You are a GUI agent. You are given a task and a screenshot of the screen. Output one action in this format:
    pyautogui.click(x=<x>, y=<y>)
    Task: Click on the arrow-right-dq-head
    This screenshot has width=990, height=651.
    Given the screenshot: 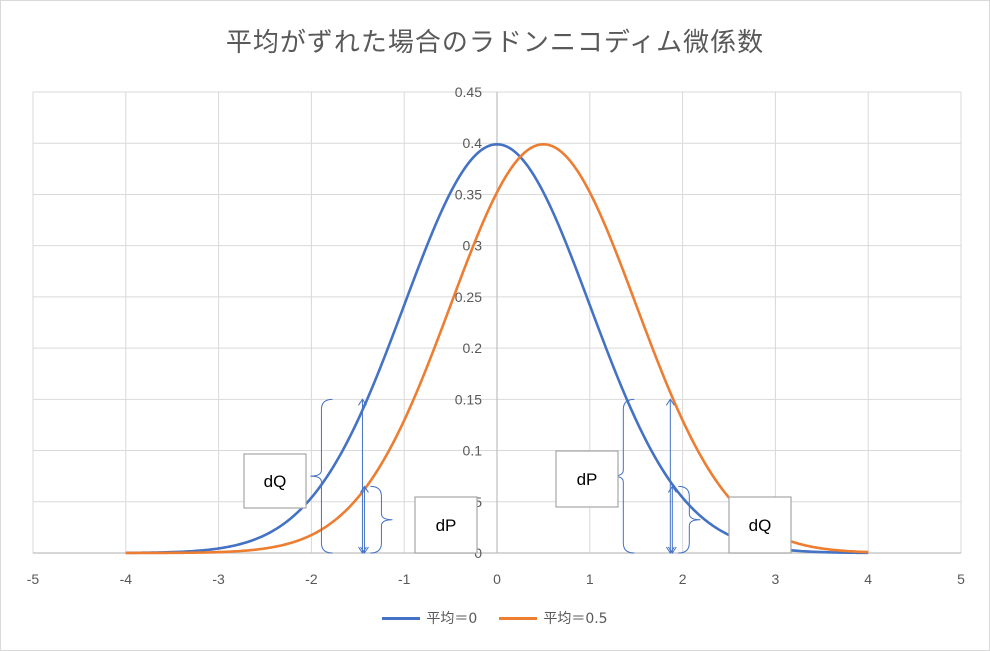 What is the action you would take?
    pyautogui.click(x=672, y=550)
    